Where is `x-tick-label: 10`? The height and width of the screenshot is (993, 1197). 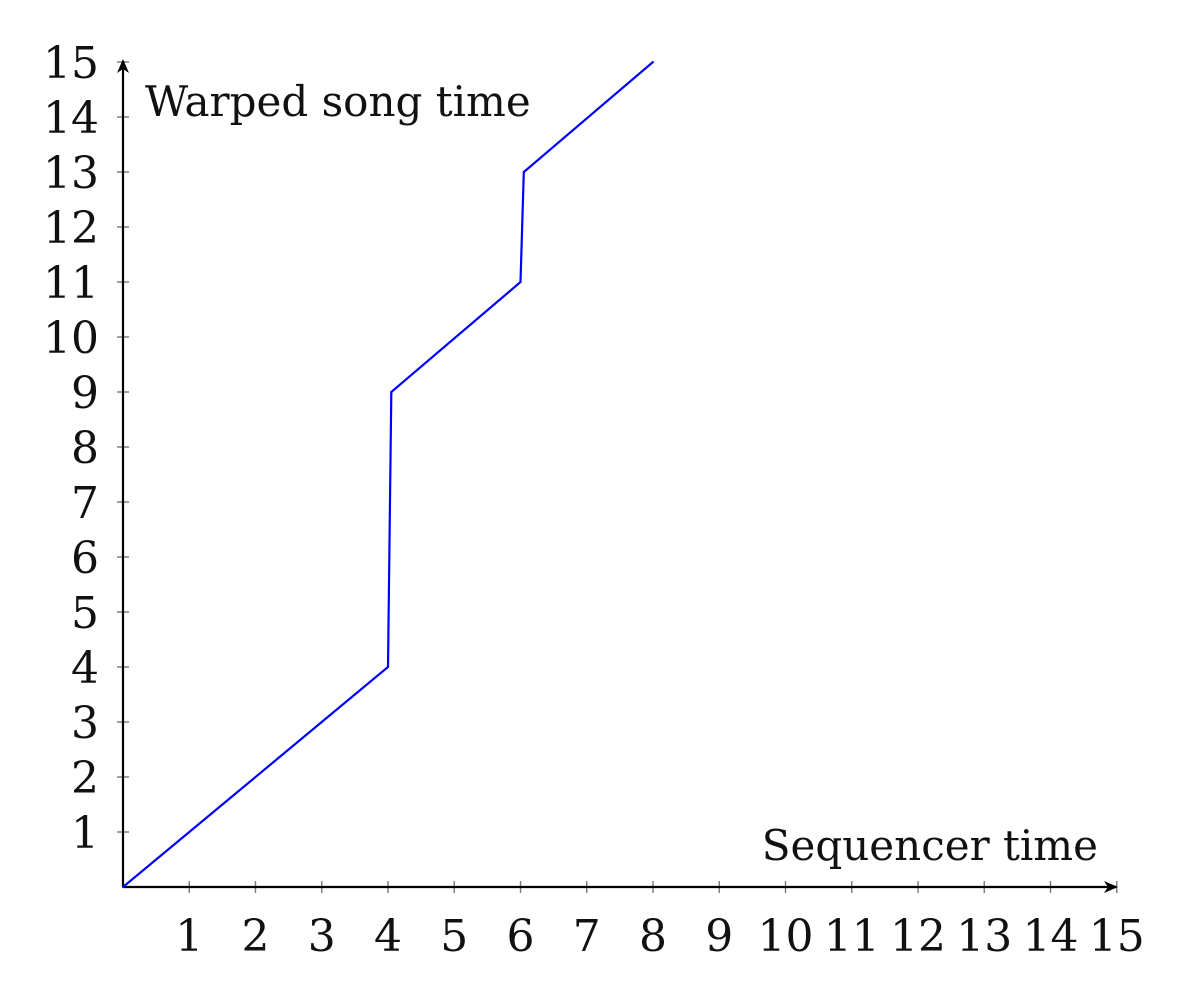 x-tick-label: 10 is located at coordinates (786, 936).